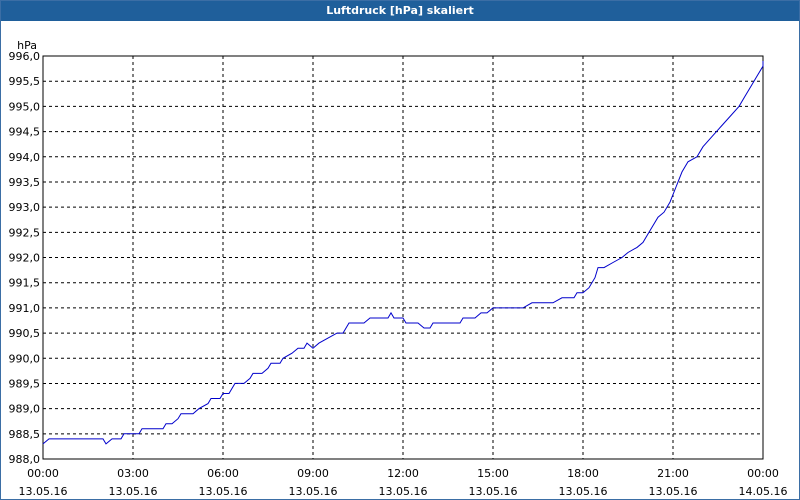  What do you see at coordinates (25, 358) in the screenshot?
I see `y-tick-label: 990,0` at bounding box center [25, 358].